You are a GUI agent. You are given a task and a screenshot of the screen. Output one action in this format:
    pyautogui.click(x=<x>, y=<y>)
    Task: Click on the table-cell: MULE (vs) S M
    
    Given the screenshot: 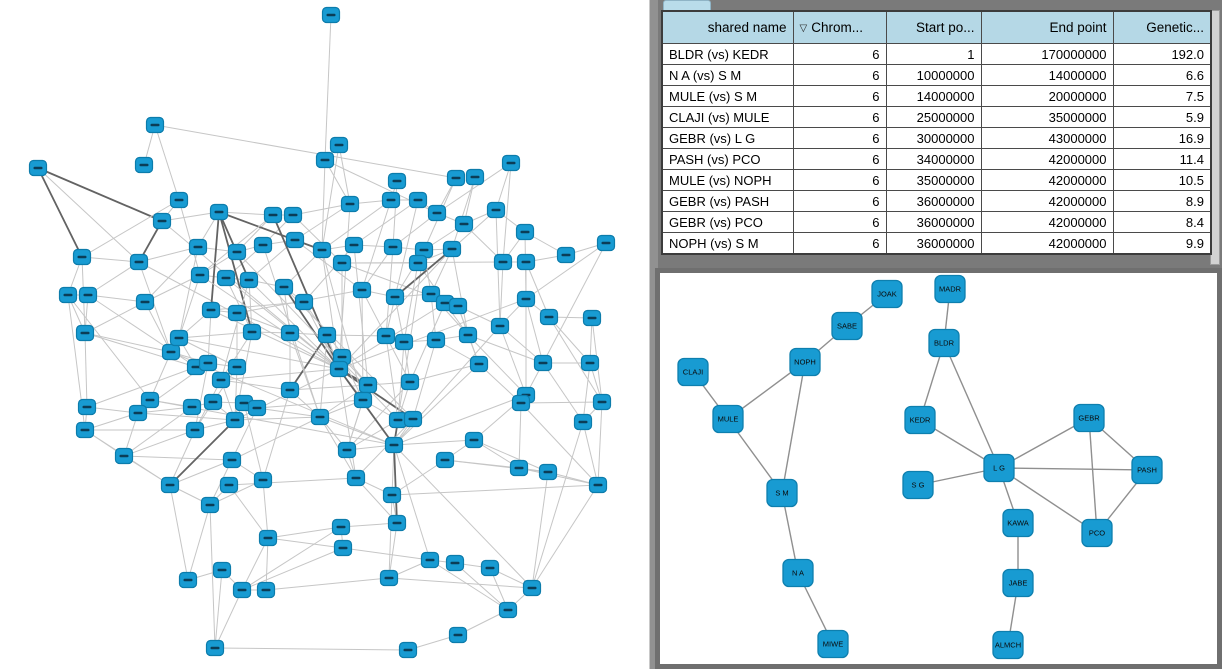 What is the action you would take?
    pyautogui.click(x=727, y=96)
    